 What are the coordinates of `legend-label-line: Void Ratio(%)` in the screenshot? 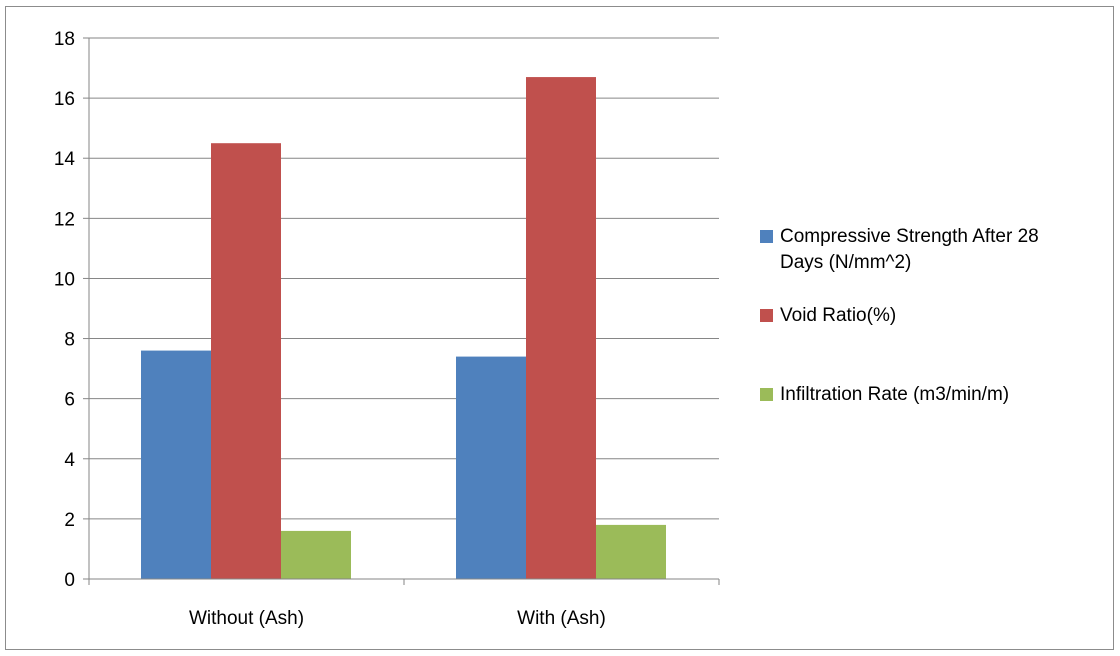 It's located at (838, 315).